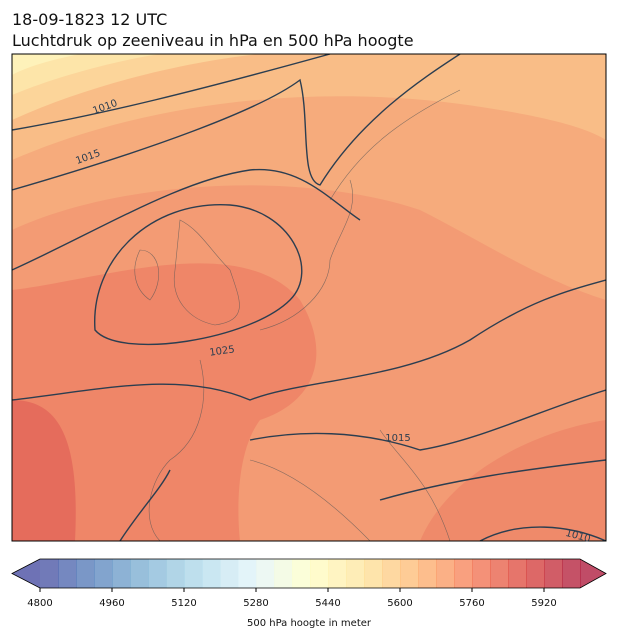 This screenshot has height=639, width=618. What do you see at coordinates (89, 19) in the screenshot?
I see `title: 18-09-1823 12 UTC` at bounding box center [89, 19].